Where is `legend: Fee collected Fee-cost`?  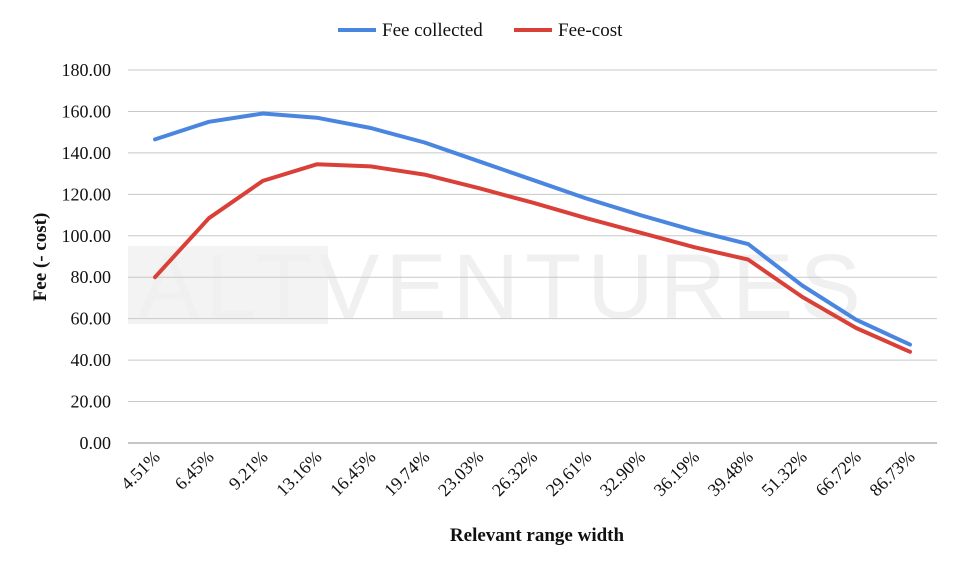
legend: Fee collected Fee-cost is located at coordinates (480, 30).